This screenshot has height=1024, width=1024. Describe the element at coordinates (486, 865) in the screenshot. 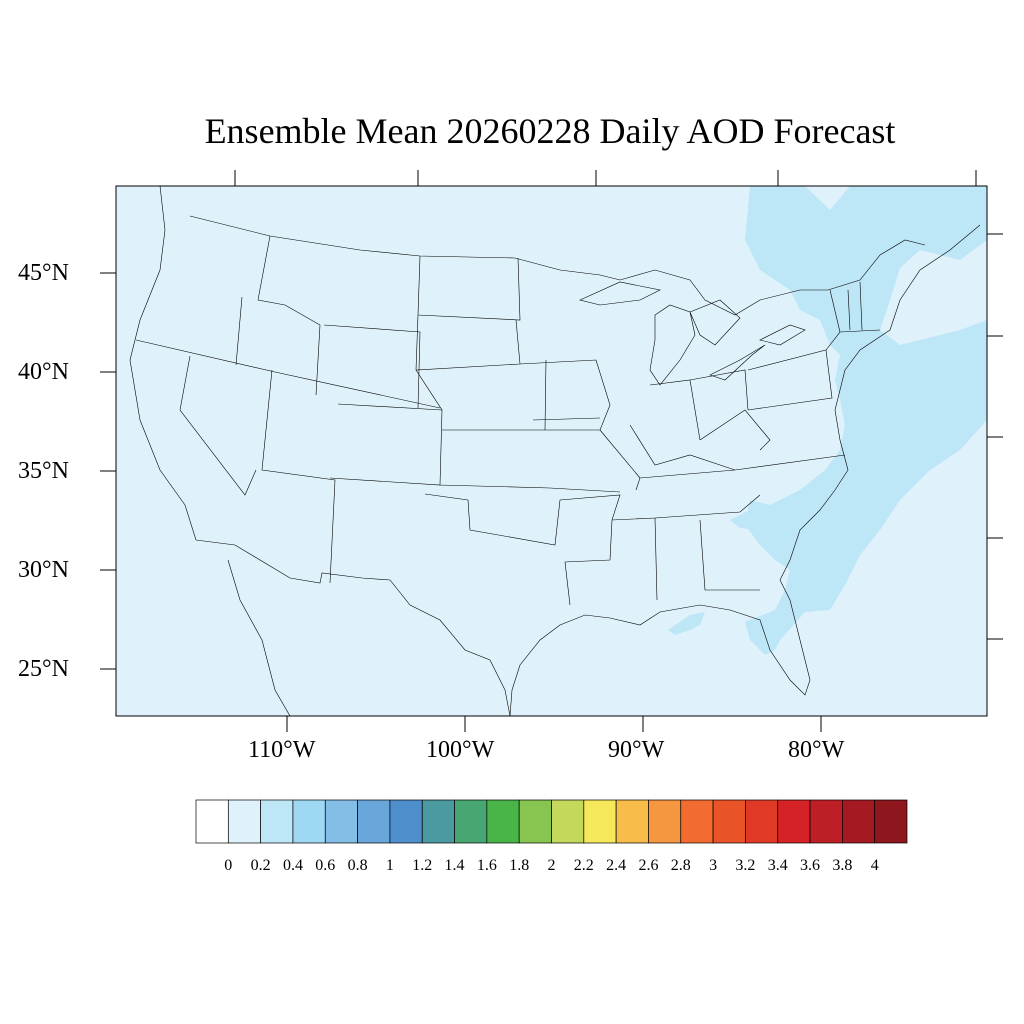

I see `colorbar-tick-label: 1.6` at that location.